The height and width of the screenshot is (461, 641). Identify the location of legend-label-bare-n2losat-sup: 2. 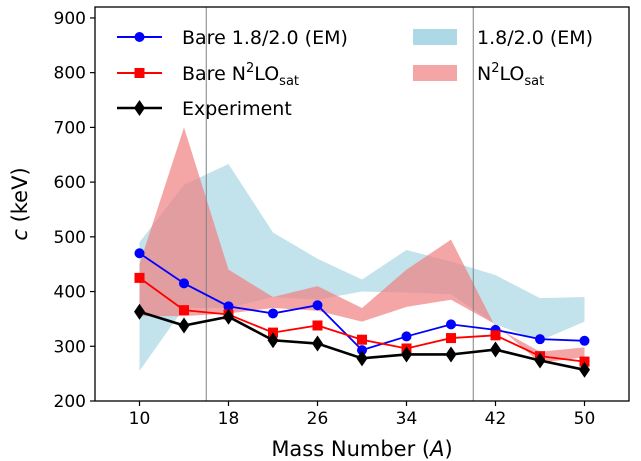
(250, 68).